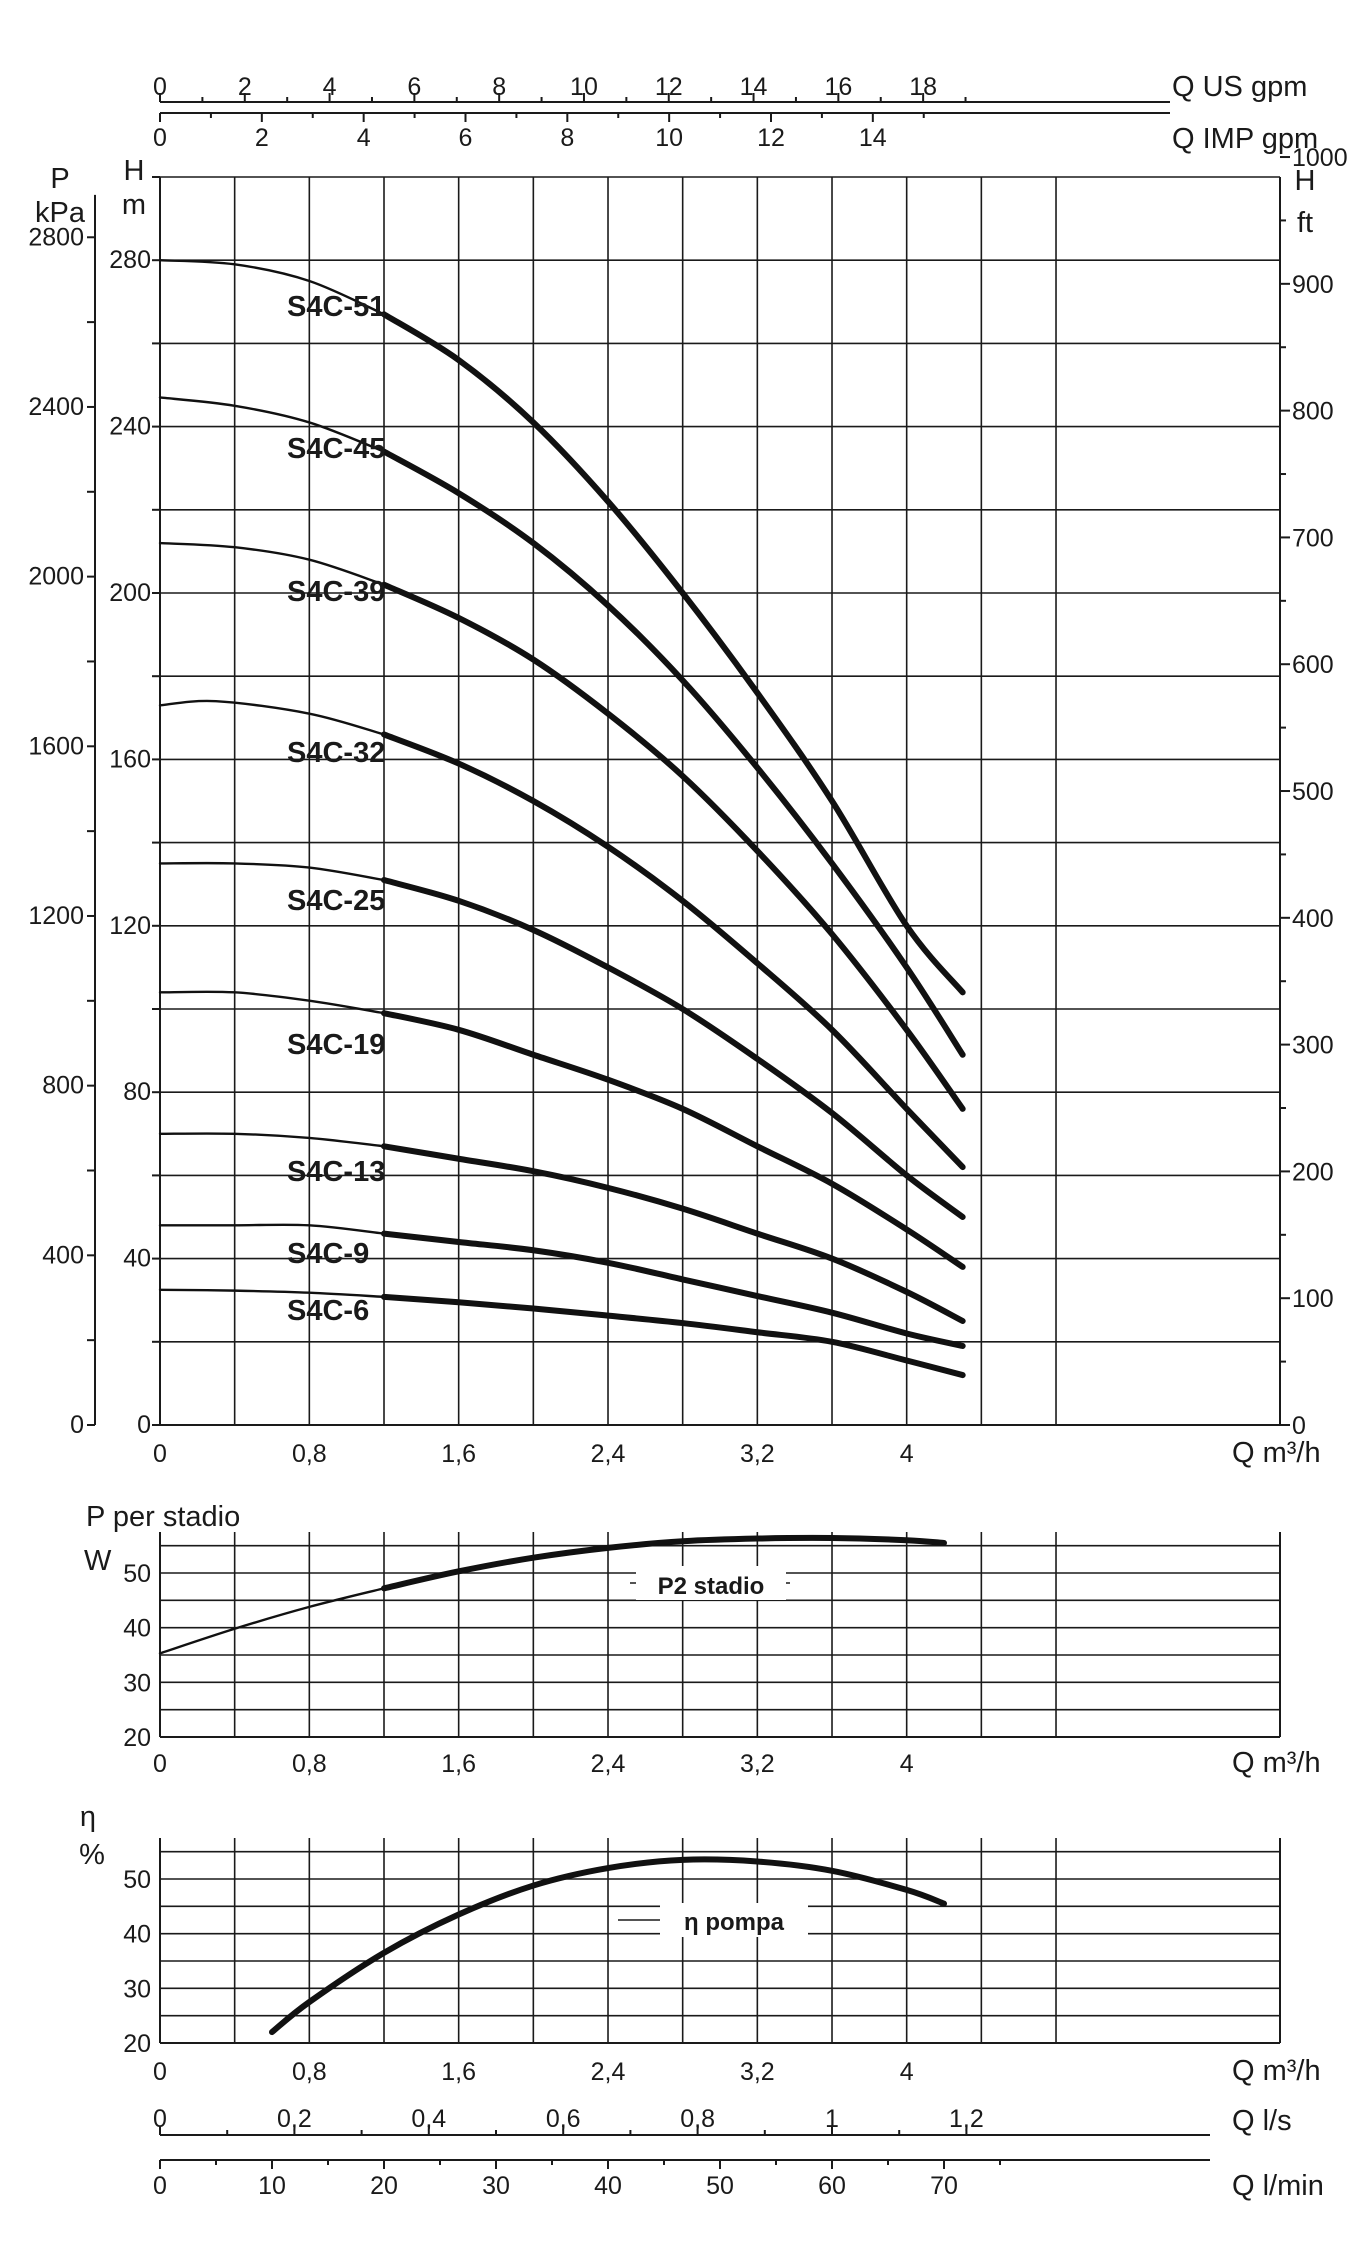  Describe the element at coordinates (907, 1454) in the screenshot. I see `head-x-tick-label: 4` at that location.